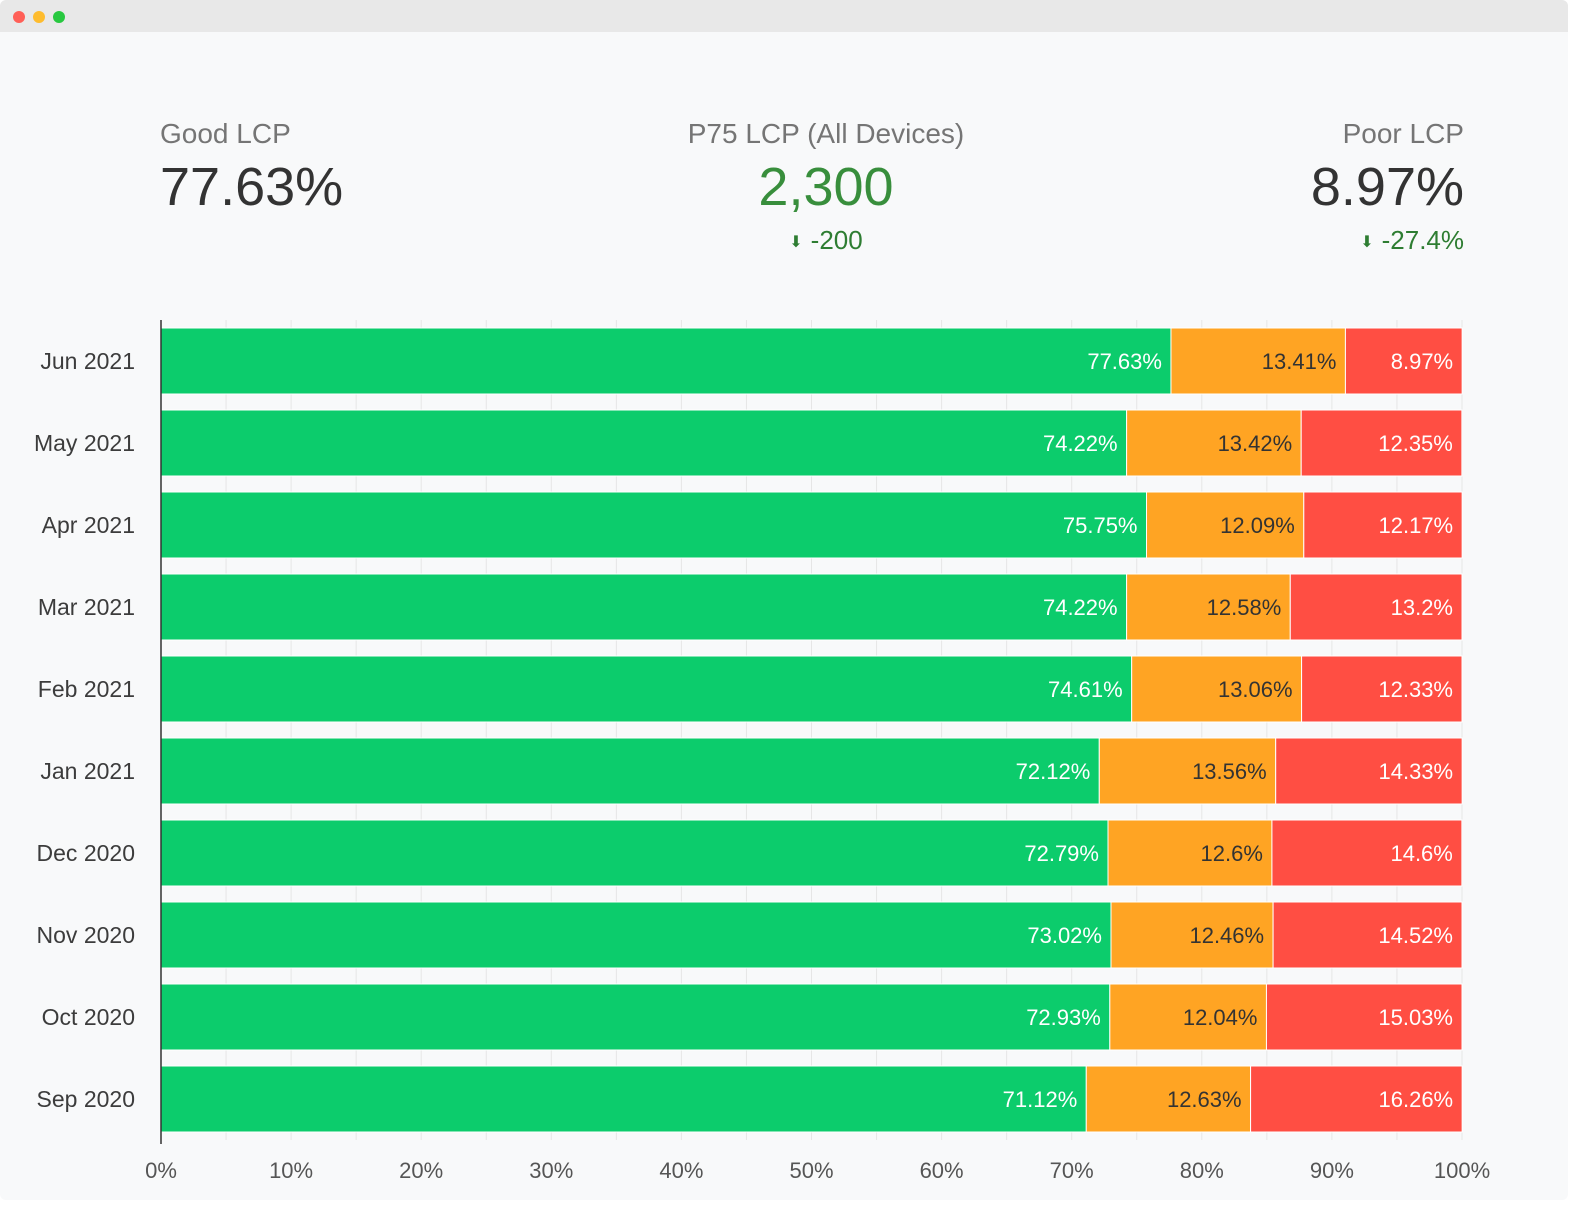 The height and width of the screenshot is (1214, 1586). What do you see at coordinates (87, 361) in the screenshot?
I see `category-label: Jun 2021` at bounding box center [87, 361].